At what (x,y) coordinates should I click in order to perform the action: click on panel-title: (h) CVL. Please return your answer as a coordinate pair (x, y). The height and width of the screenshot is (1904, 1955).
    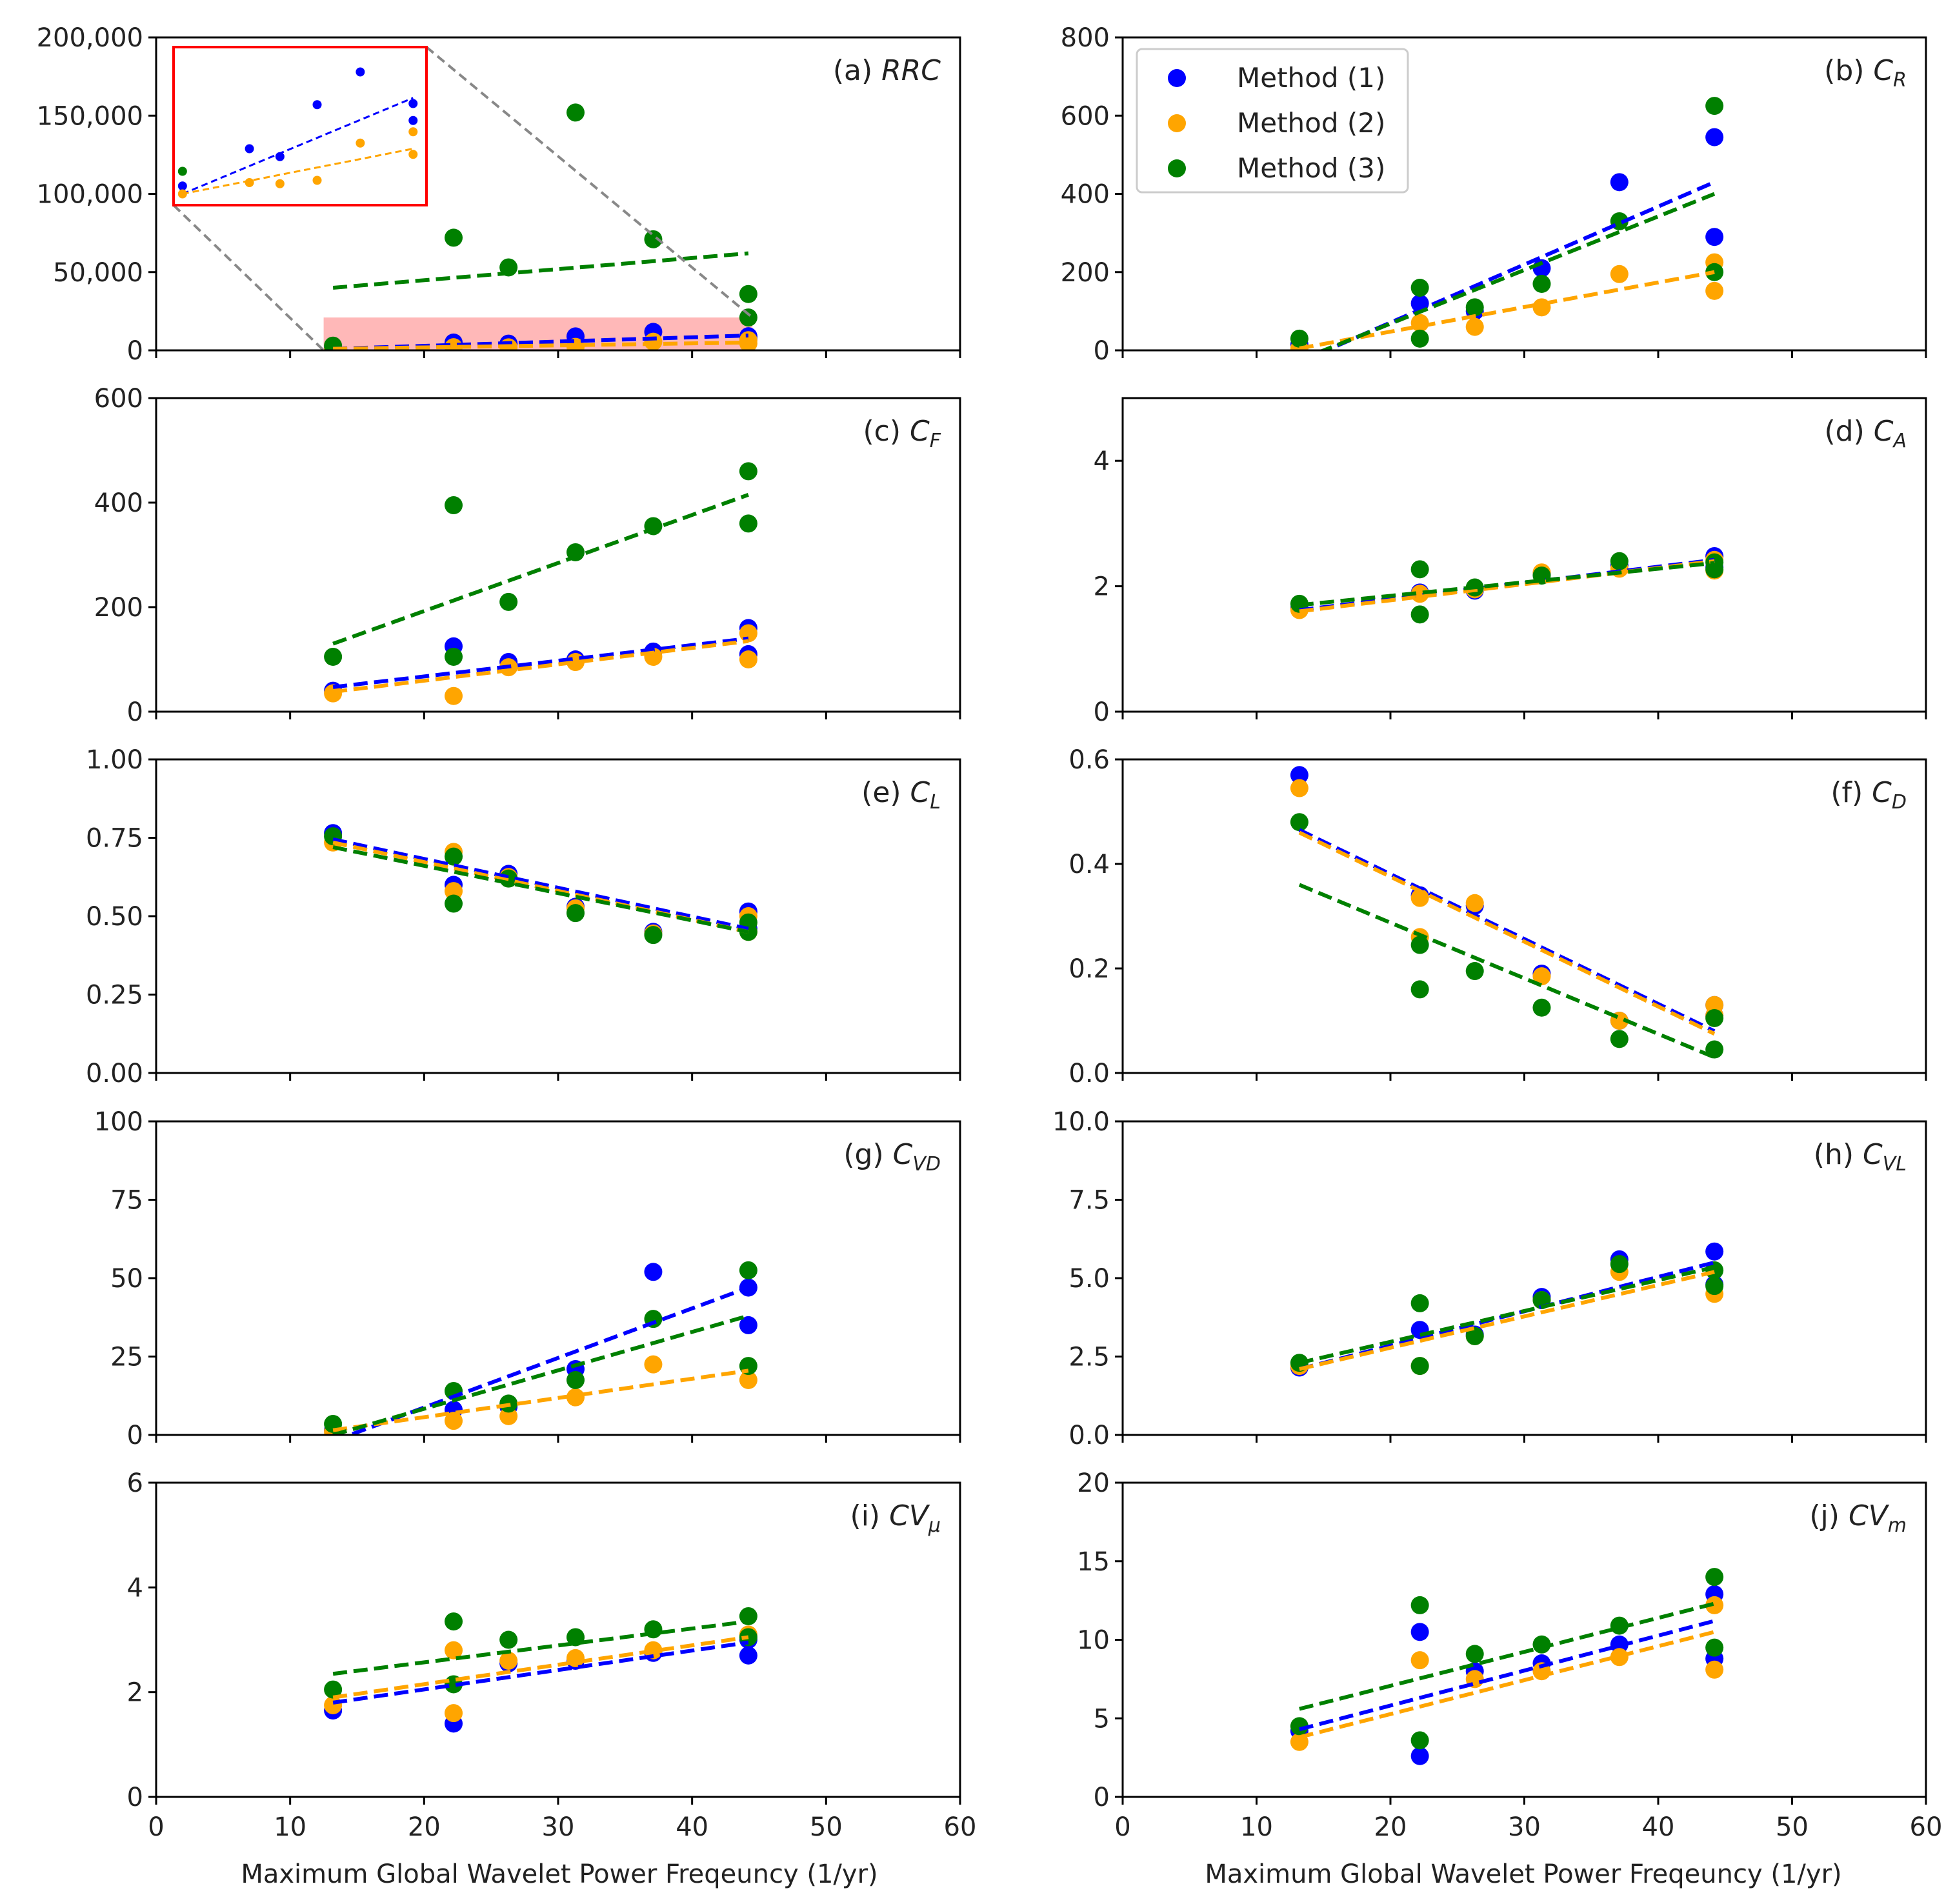
    Looking at the image, I should click on (1860, 1157).